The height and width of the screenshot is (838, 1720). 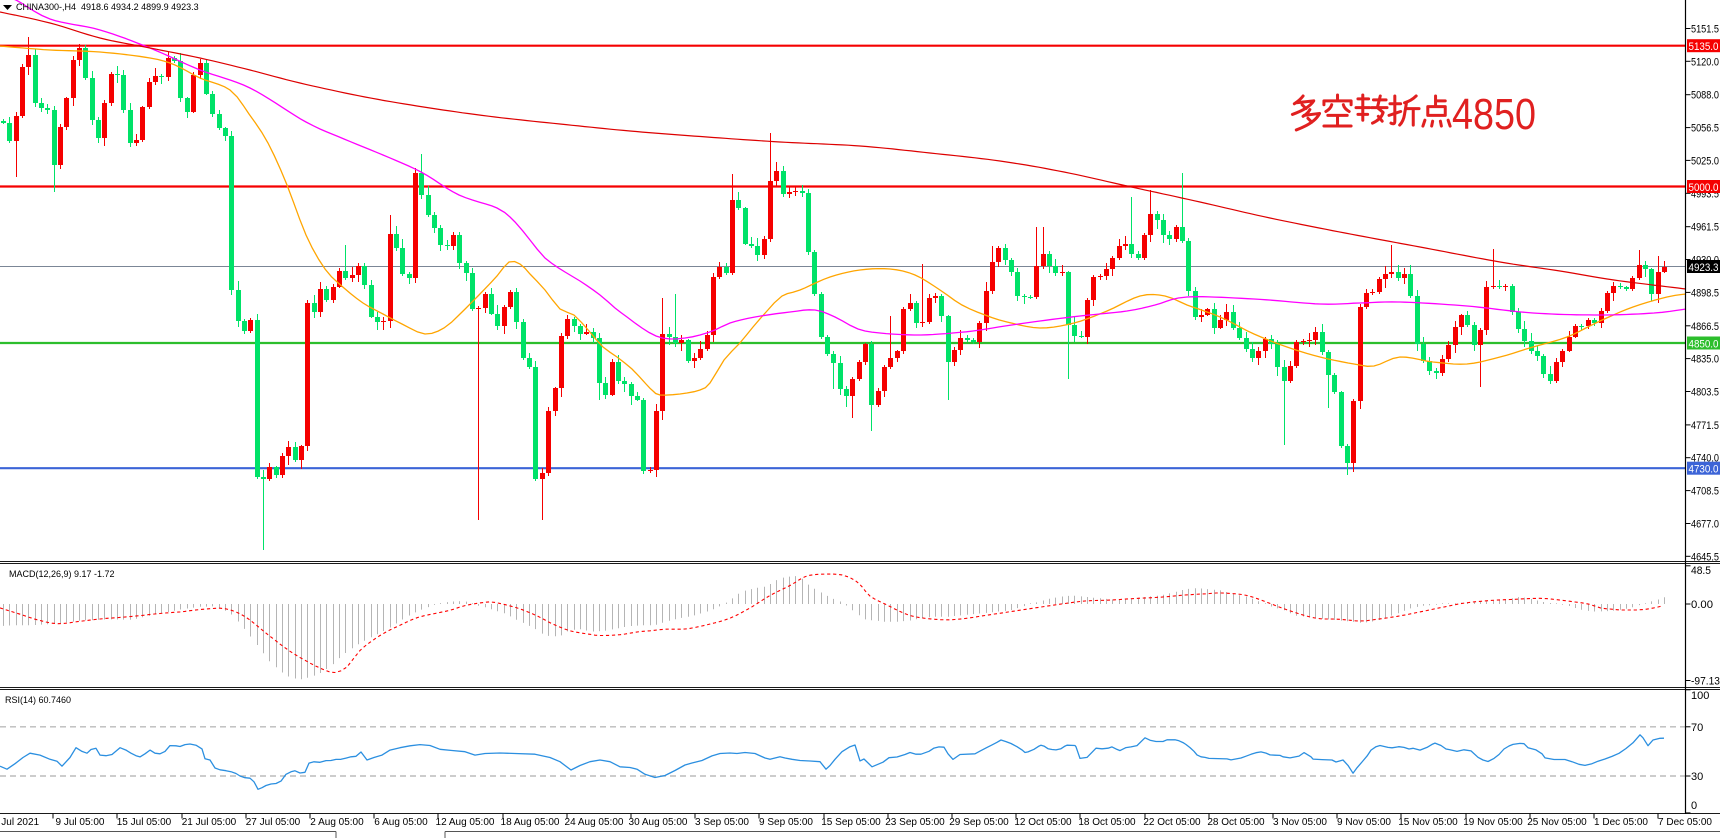 What do you see at coordinates (337, 822) in the screenshot?
I see `svg-text: 2 Aug 05:00` at bounding box center [337, 822].